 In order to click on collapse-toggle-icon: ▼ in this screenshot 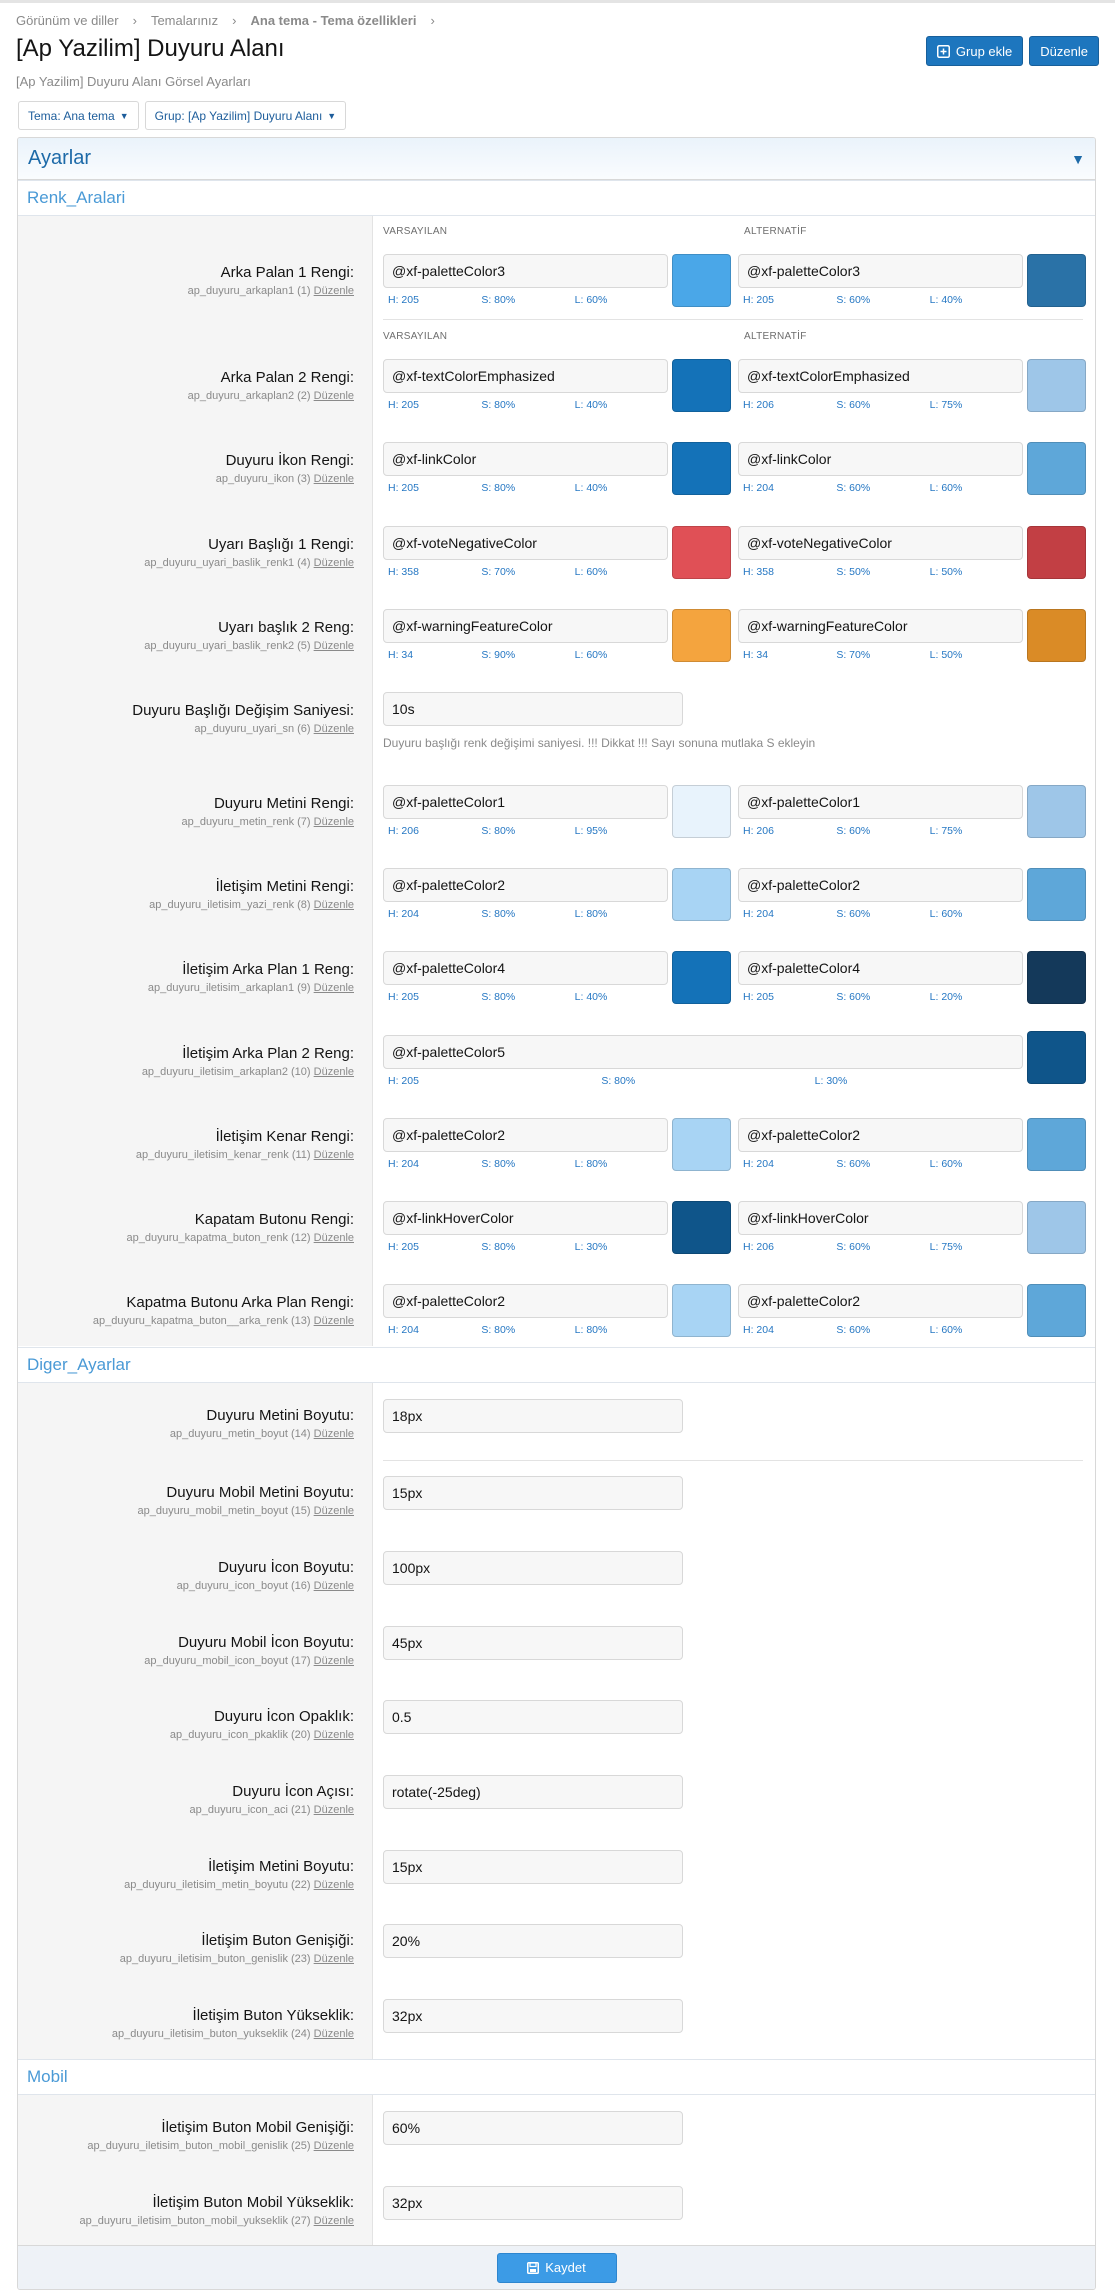, I will do `click(1078, 158)`.